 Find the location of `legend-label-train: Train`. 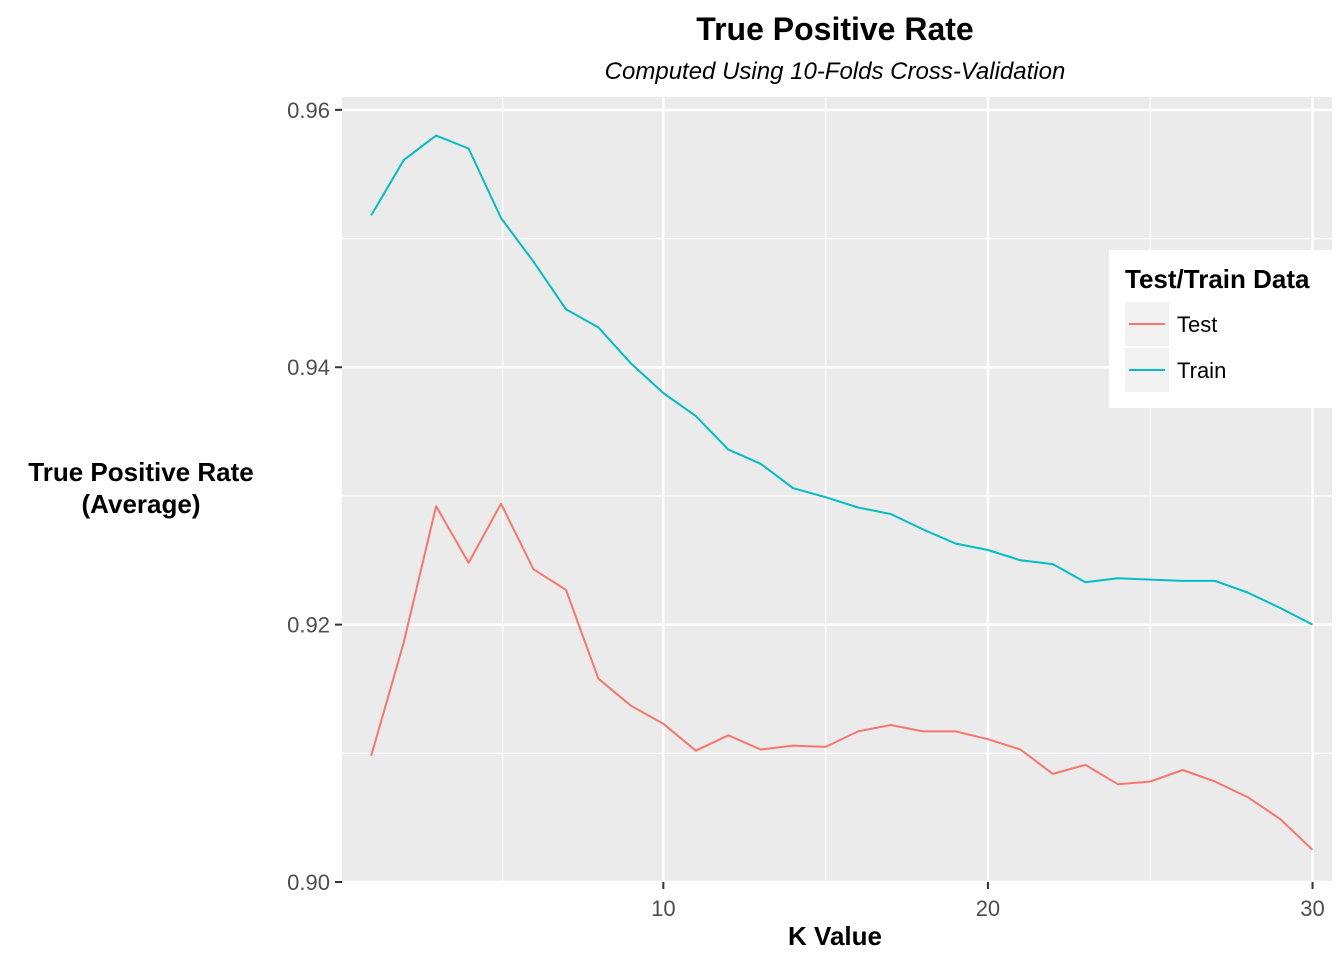

legend-label-train: Train is located at coordinates (1201, 370).